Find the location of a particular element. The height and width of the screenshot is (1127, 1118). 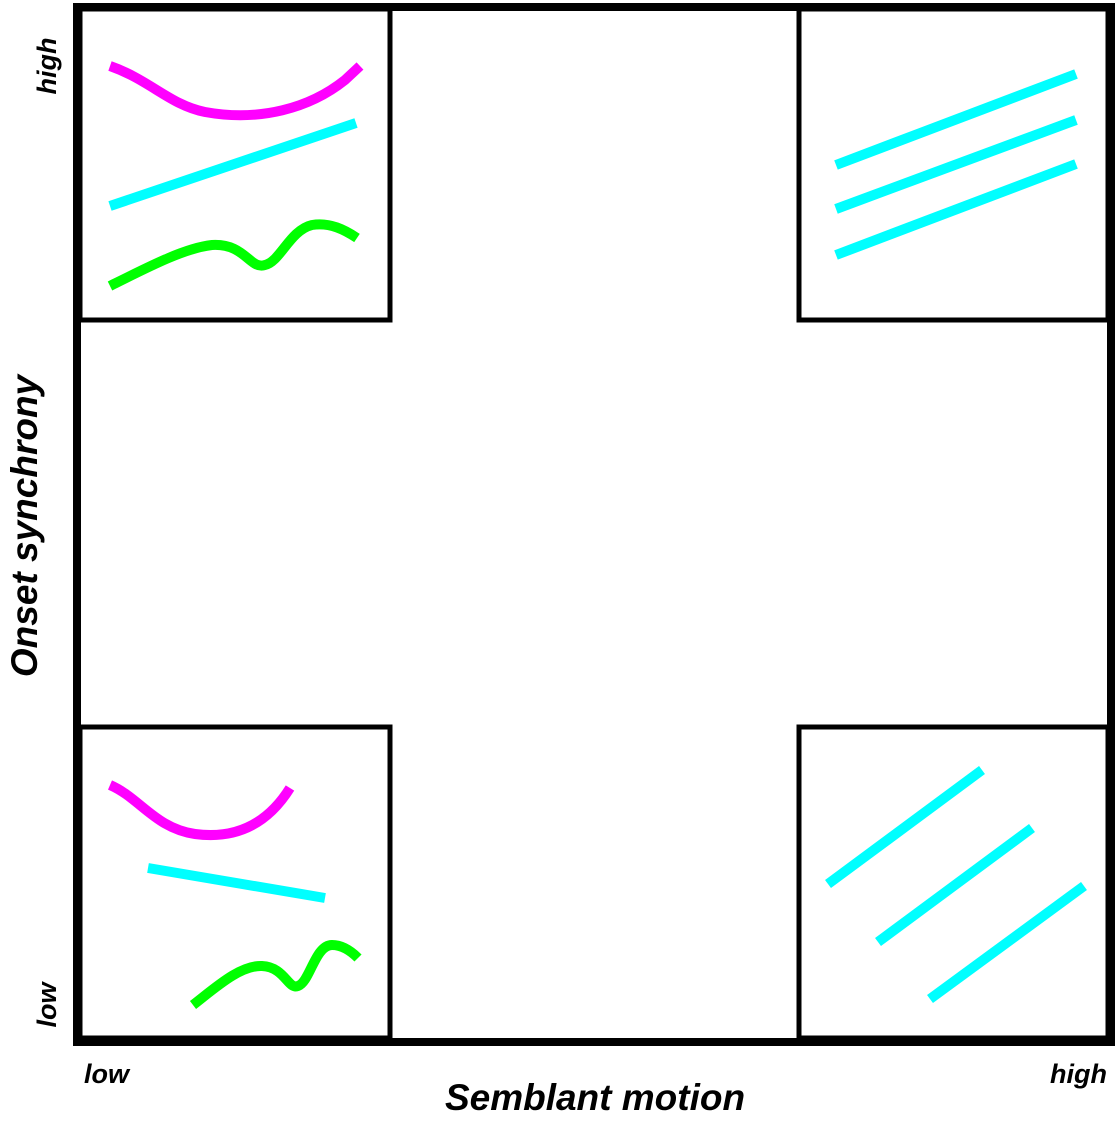

y-axis-title: Onset synchrony is located at coordinates (24, 524).